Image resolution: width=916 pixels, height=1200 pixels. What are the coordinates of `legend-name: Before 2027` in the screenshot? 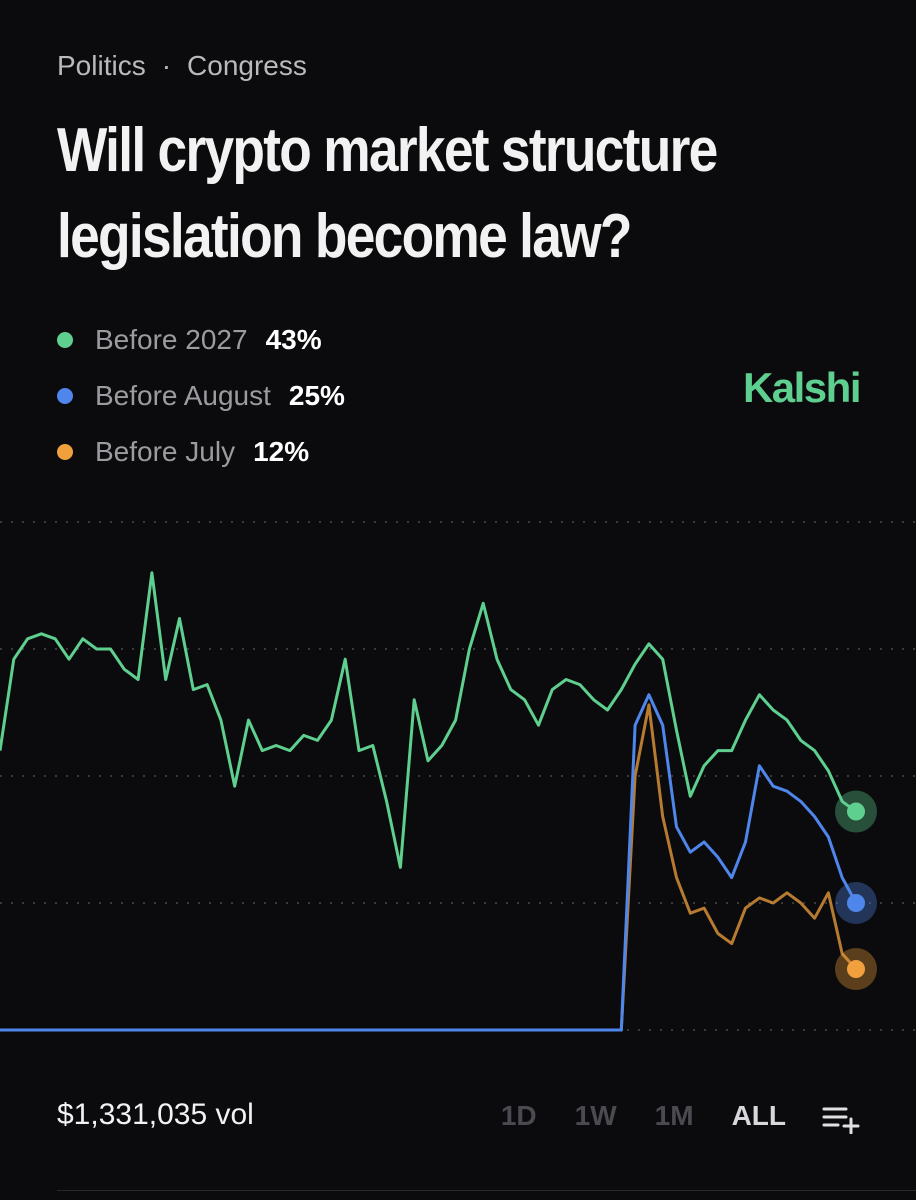 It's located at (171, 339).